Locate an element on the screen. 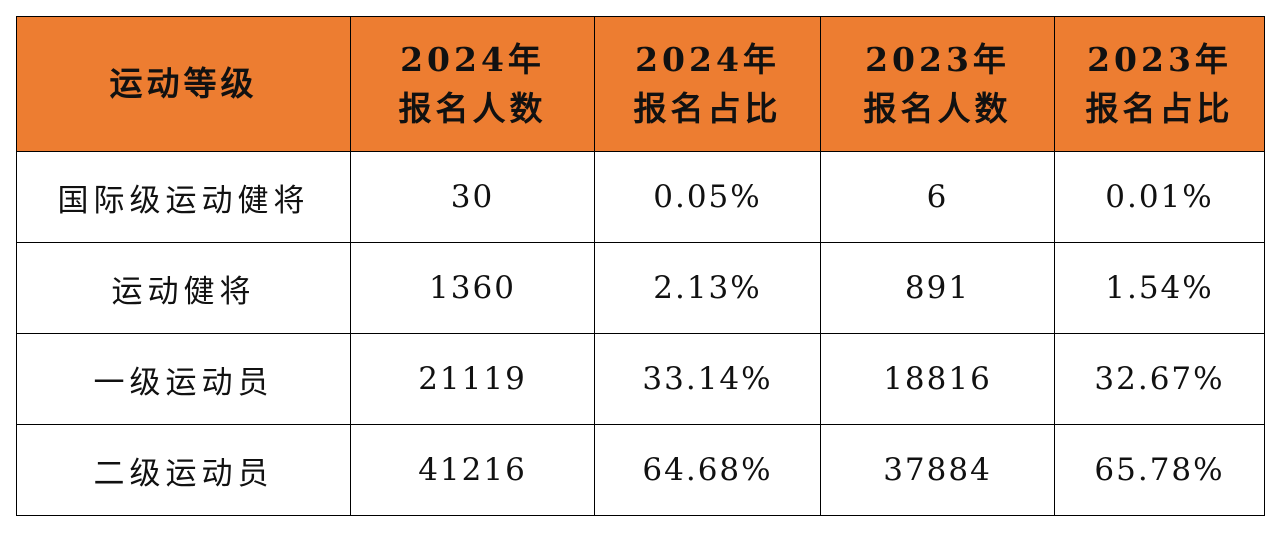 The height and width of the screenshot is (536, 1280). cell-level: 一级运动员 is located at coordinates (183, 379).